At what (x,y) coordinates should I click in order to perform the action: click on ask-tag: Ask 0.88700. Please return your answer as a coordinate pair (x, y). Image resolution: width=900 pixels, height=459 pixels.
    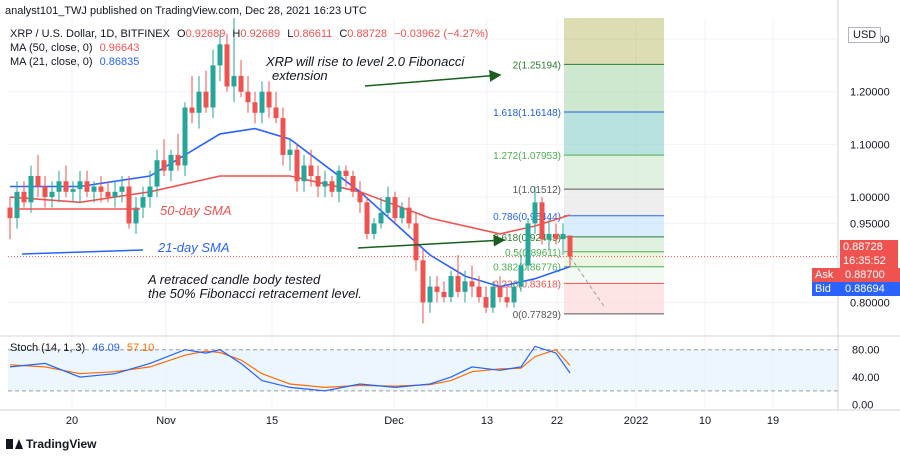
    Looking at the image, I should click on (856, 275).